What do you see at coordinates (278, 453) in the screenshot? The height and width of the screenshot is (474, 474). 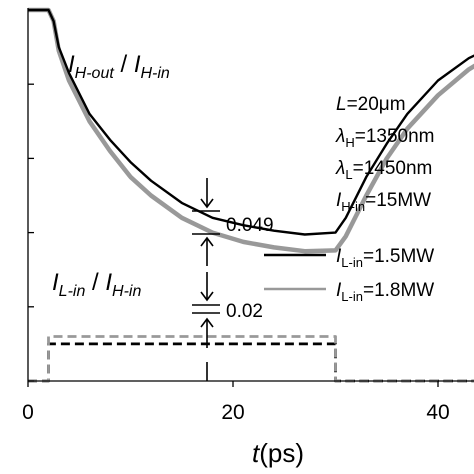 I see `x-axis-label: t(ps)` at bounding box center [278, 453].